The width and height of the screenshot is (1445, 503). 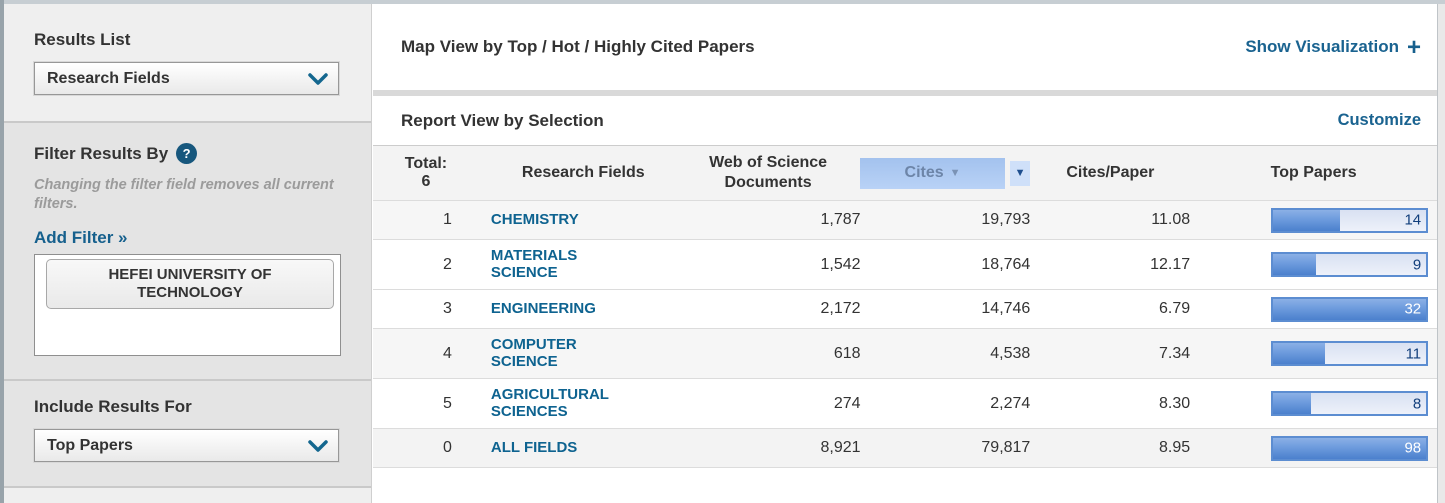 What do you see at coordinates (1175, 447) in the screenshot?
I see `cites-per-paper-value: 8.95` at bounding box center [1175, 447].